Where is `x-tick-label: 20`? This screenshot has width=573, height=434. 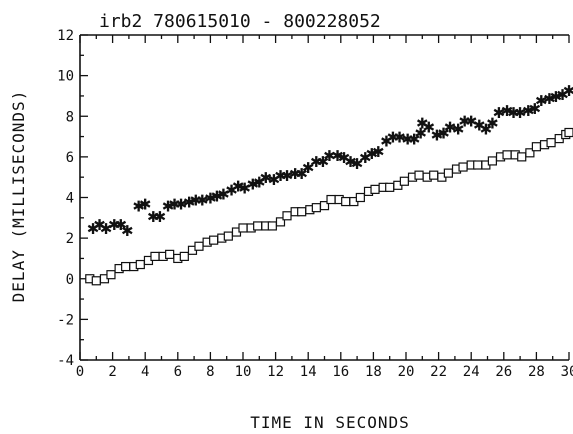
x-tick-label: 20 is located at coordinates (406, 372).